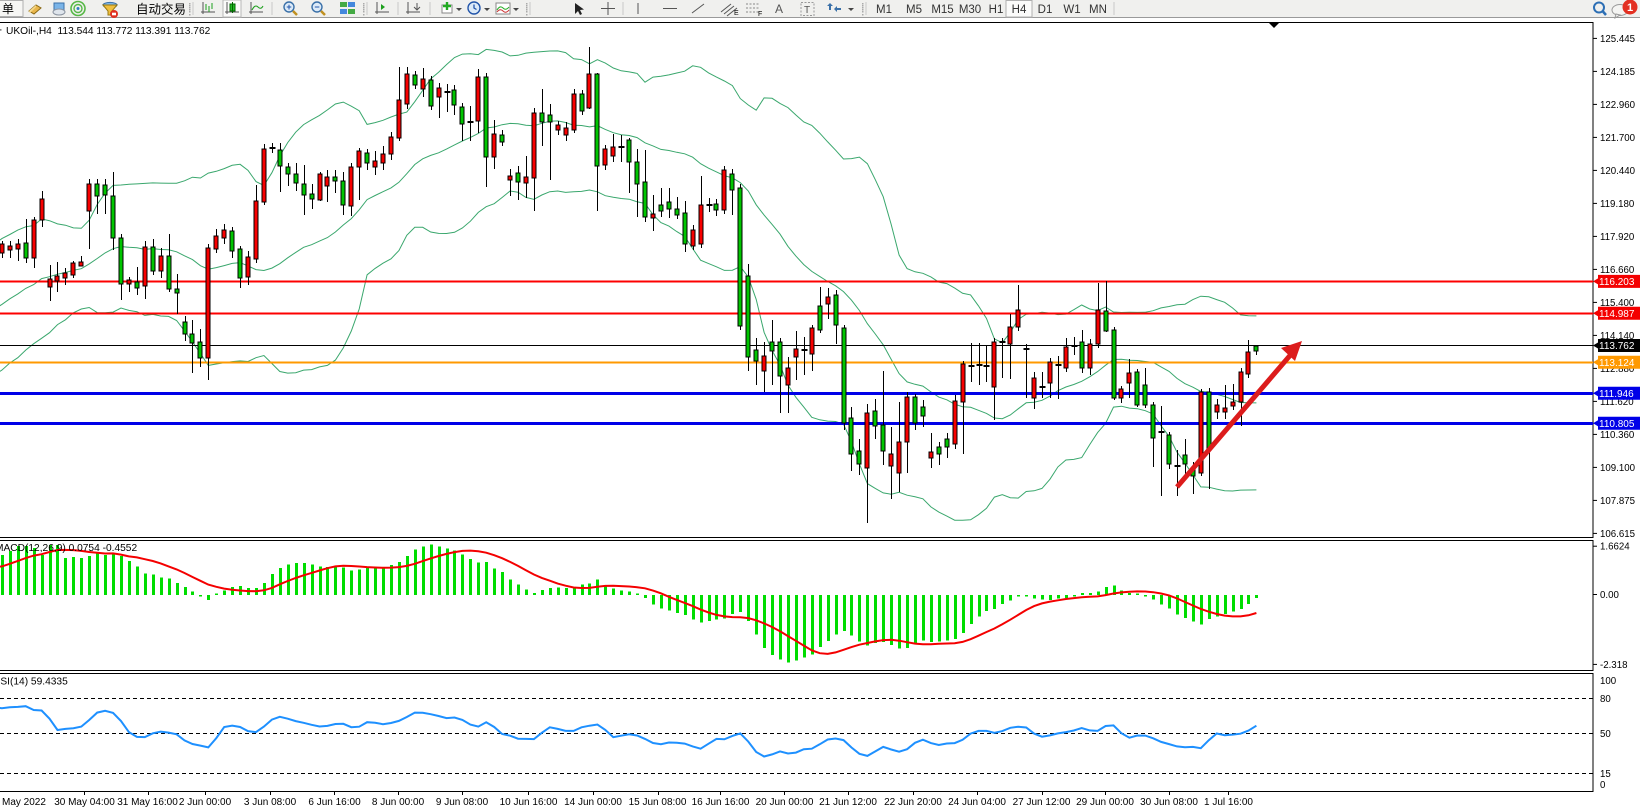 The height and width of the screenshot is (810, 1640). I want to click on svg-text: 3 Jun 08:00, so click(270, 802).